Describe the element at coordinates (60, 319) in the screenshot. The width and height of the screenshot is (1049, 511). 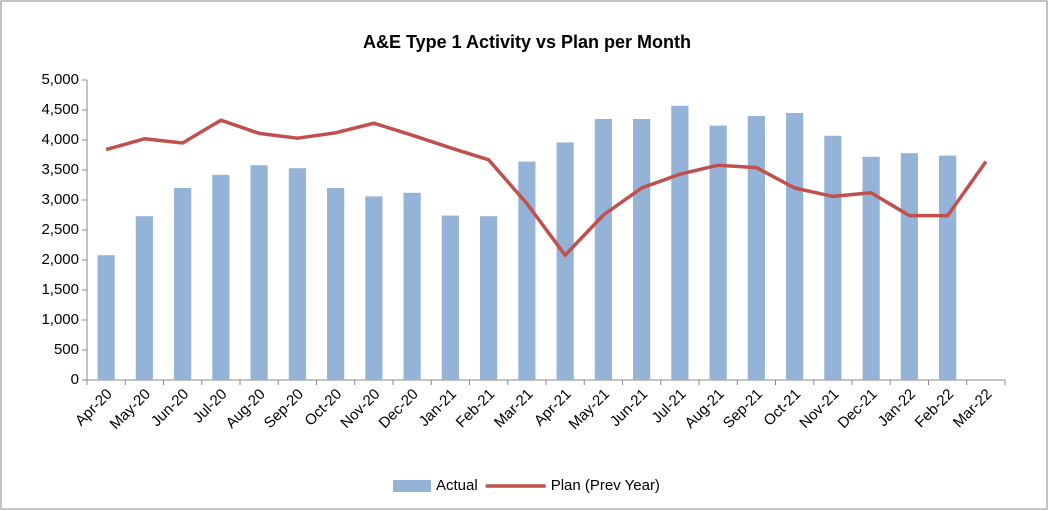
I see `y-tick-label: 1,000` at that location.